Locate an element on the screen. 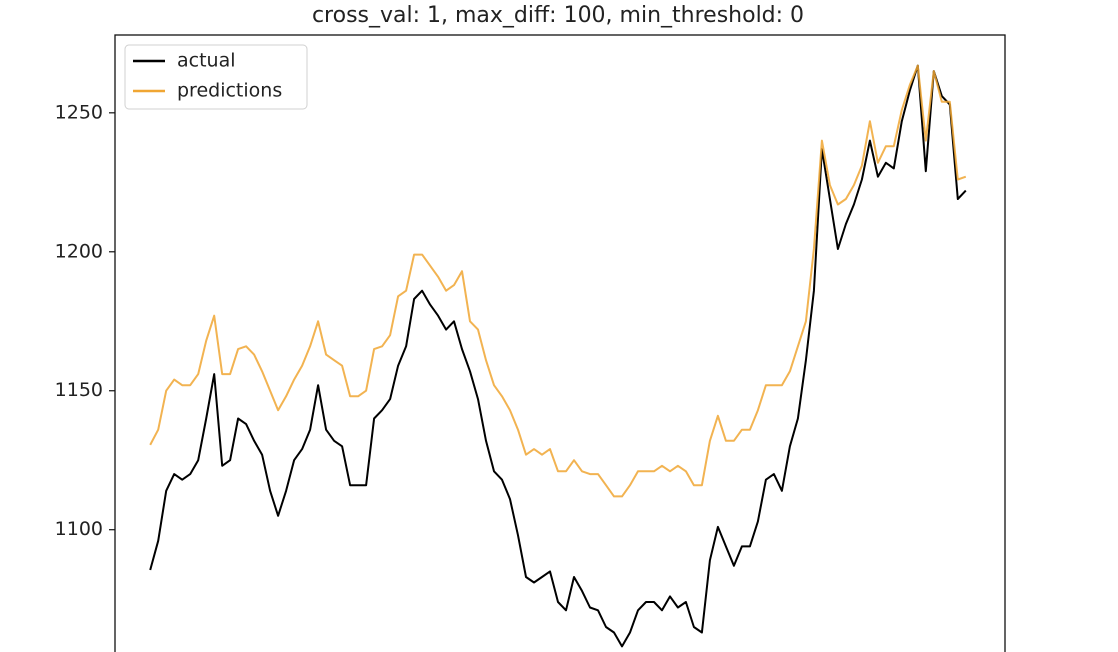 This screenshot has width=1118, height=652. y-tick-label: 1200 is located at coordinates (79, 251).